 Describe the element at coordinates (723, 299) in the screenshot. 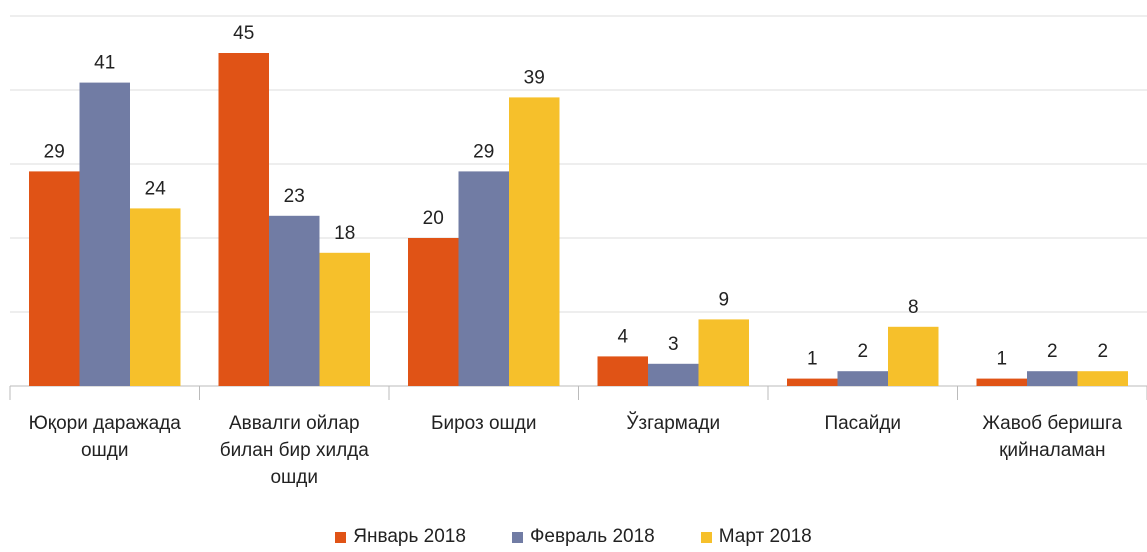

I see `data-label: 9` at that location.